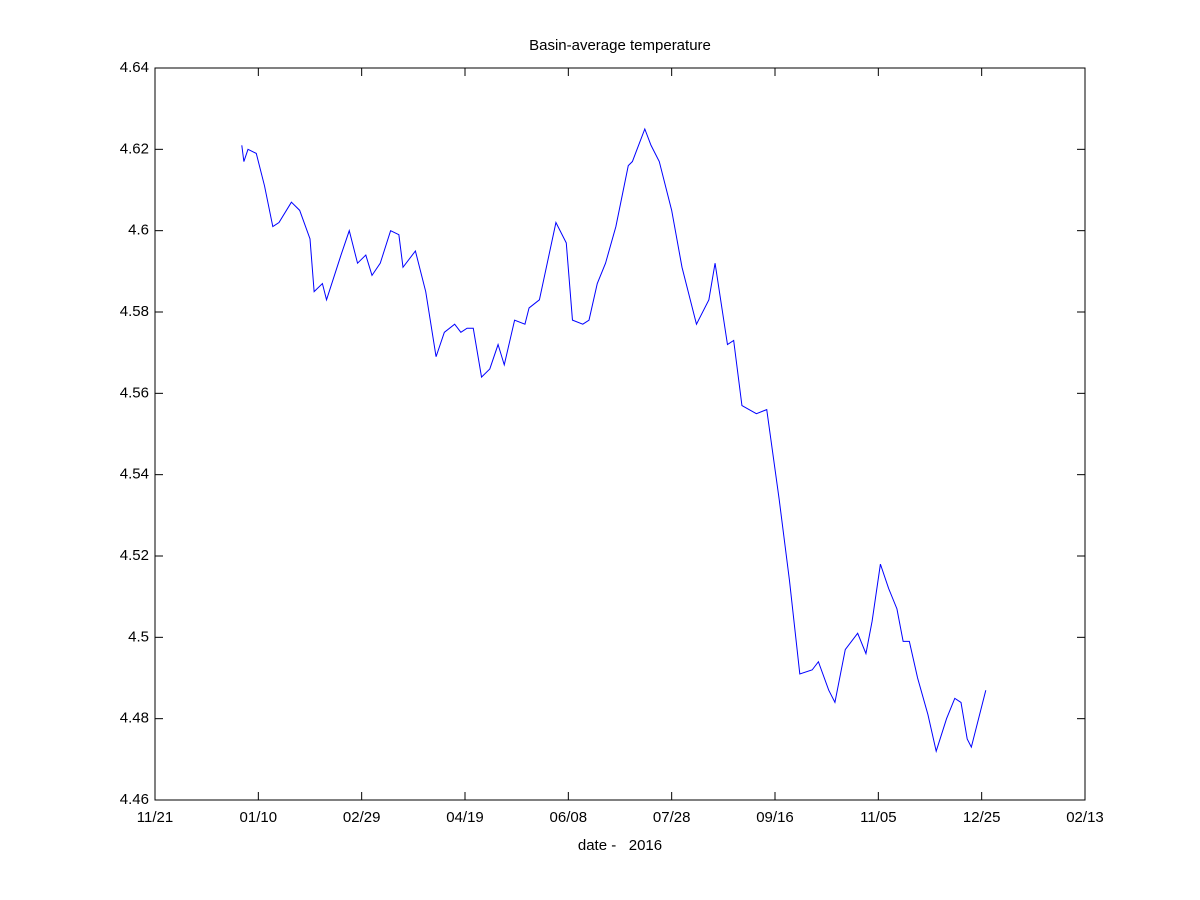 This screenshot has height=900, width=1200. What do you see at coordinates (134, 718) in the screenshot?
I see `y-tick-label: 4.48` at bounding box center [134, 718].